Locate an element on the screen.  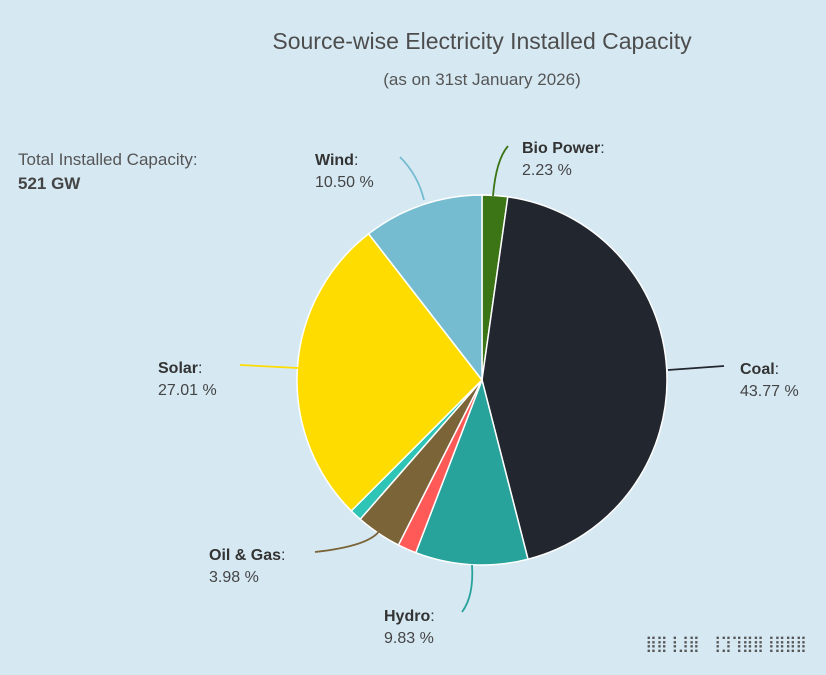
label-oil-gas: Oil & Gas: 3.98 % is located at coordinates (247, 567).